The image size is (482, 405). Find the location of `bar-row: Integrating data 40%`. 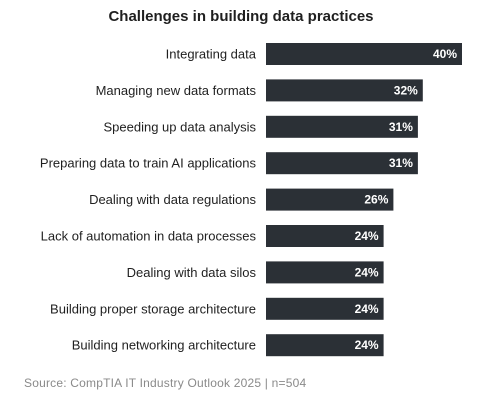

bar-row: Integrating data 40% is located at coordinates (314, 54).